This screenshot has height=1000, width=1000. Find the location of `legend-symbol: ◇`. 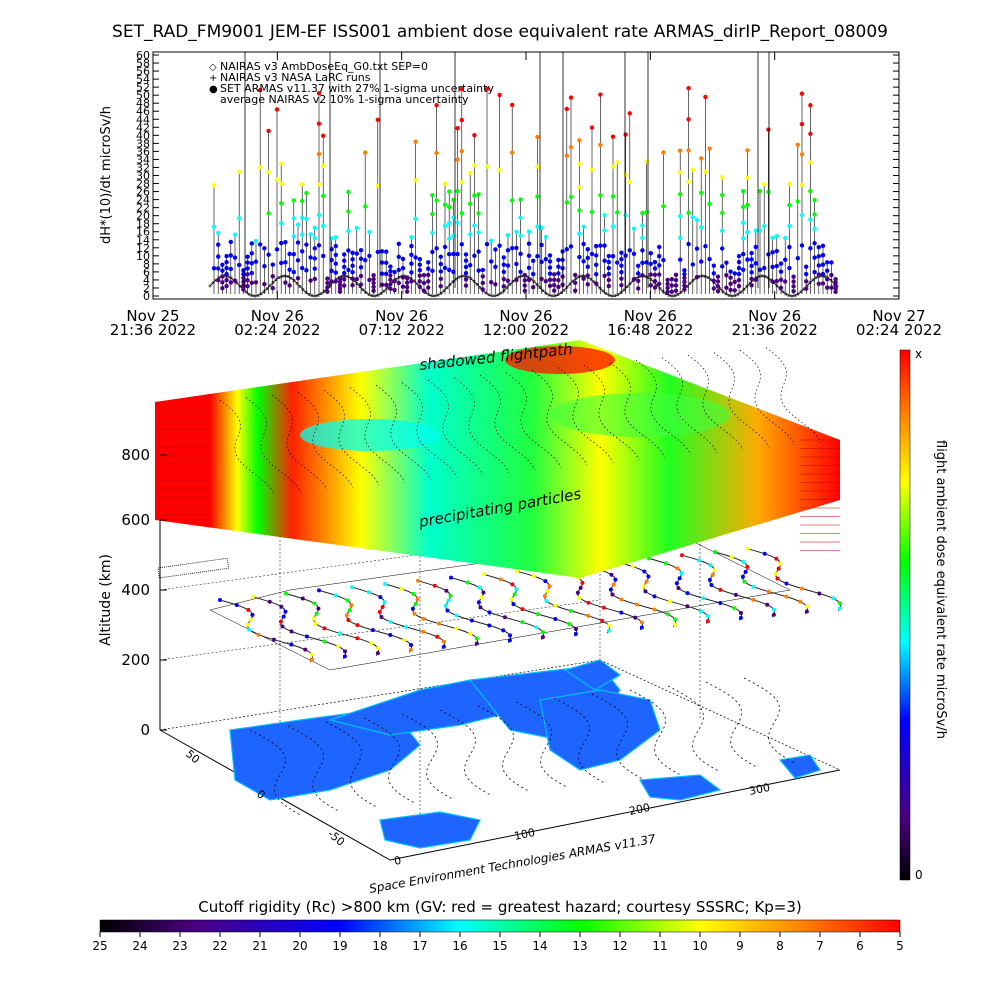

legend-symbol: ◇ is located at coordinates (213, 67).